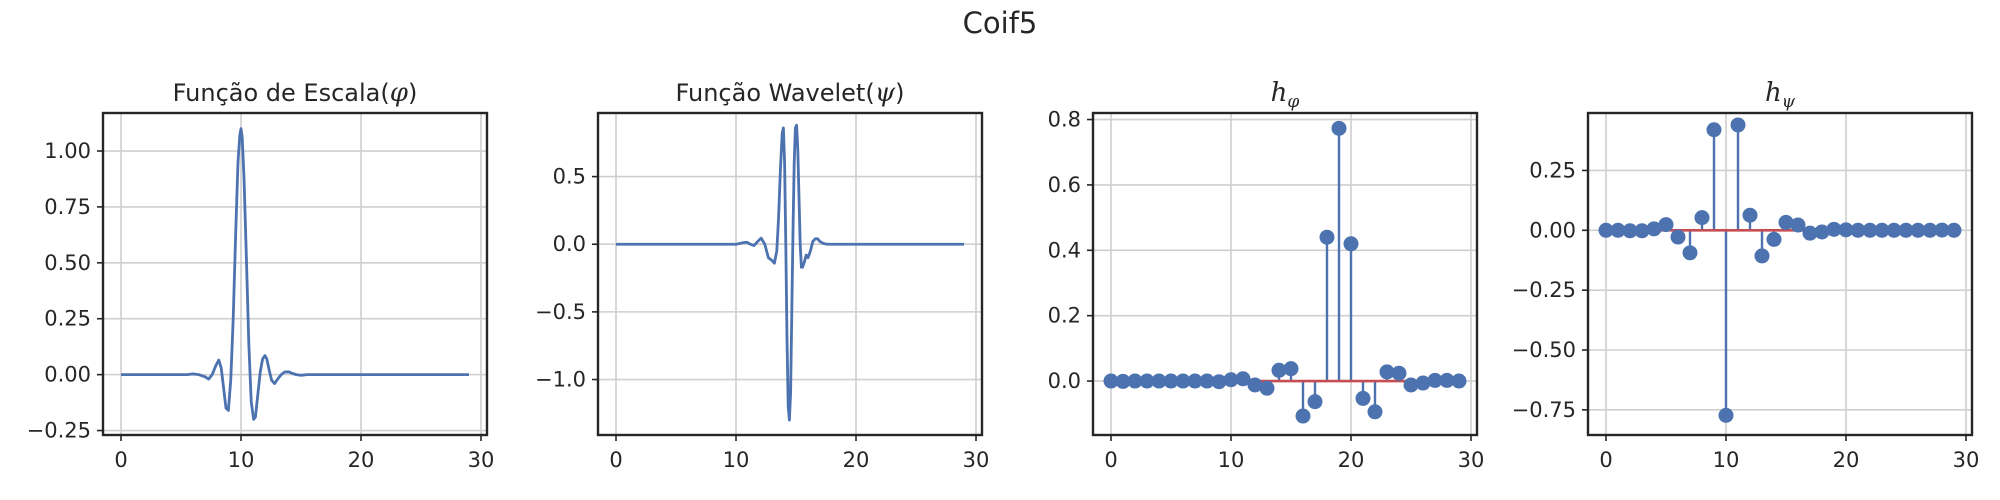 This screenshot has height=500, width=2000. Describe the element at coordinates (59, 431) in the screenshot. I see `scaling-ytick-label-0: −0.25` at that location.